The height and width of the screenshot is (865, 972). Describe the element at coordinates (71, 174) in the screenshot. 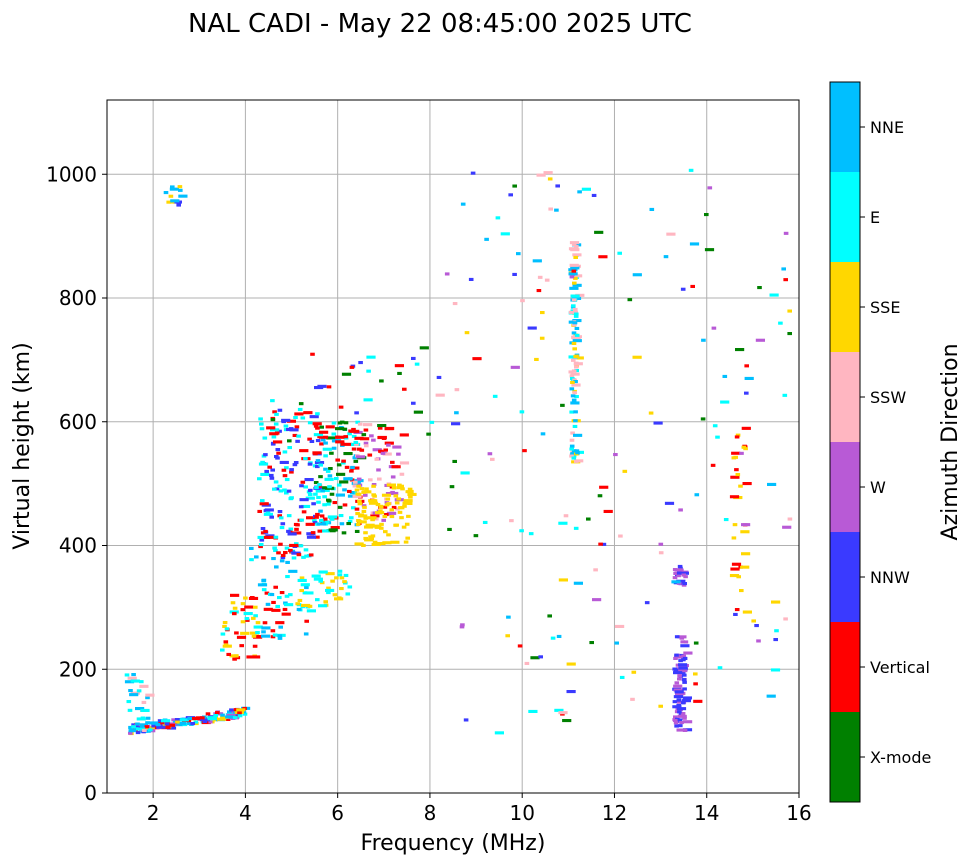

I see `y-tick-label: 1000` at that location.